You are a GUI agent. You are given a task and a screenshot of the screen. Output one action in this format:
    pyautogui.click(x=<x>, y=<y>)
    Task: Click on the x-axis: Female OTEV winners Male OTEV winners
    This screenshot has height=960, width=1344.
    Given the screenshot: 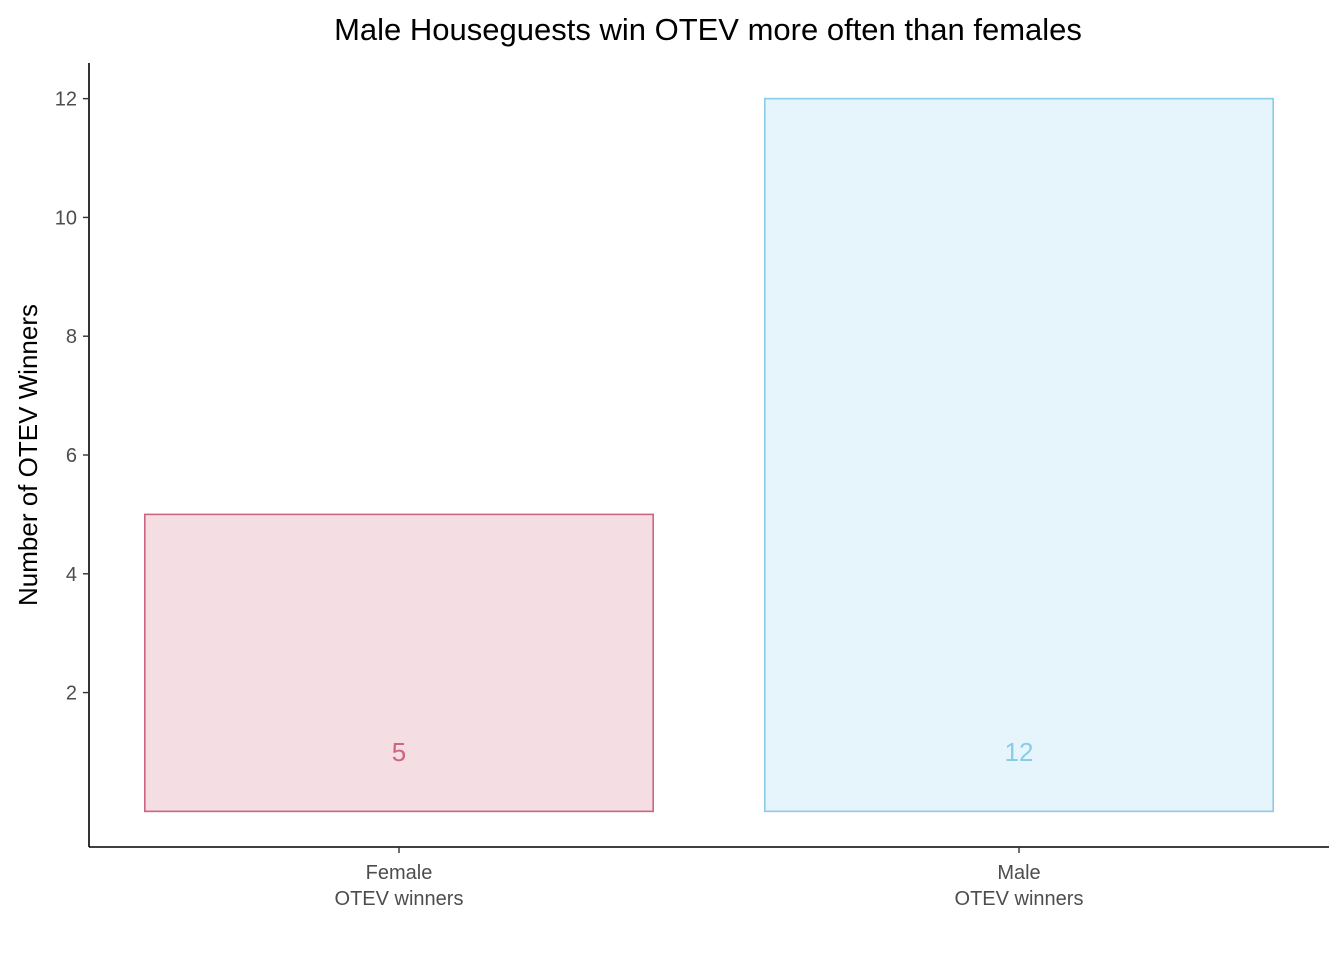 What is the action you would take?
    pyautogui.click(x=709, y=878)
    